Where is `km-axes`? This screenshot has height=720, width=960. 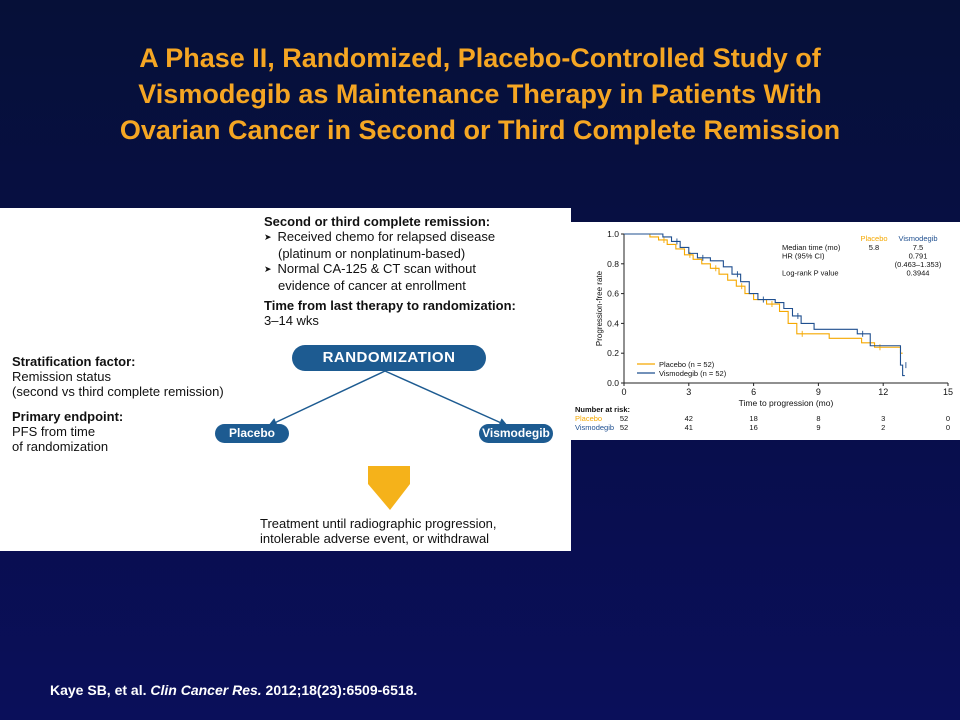 km-axes is located at coordinates (785, 309).